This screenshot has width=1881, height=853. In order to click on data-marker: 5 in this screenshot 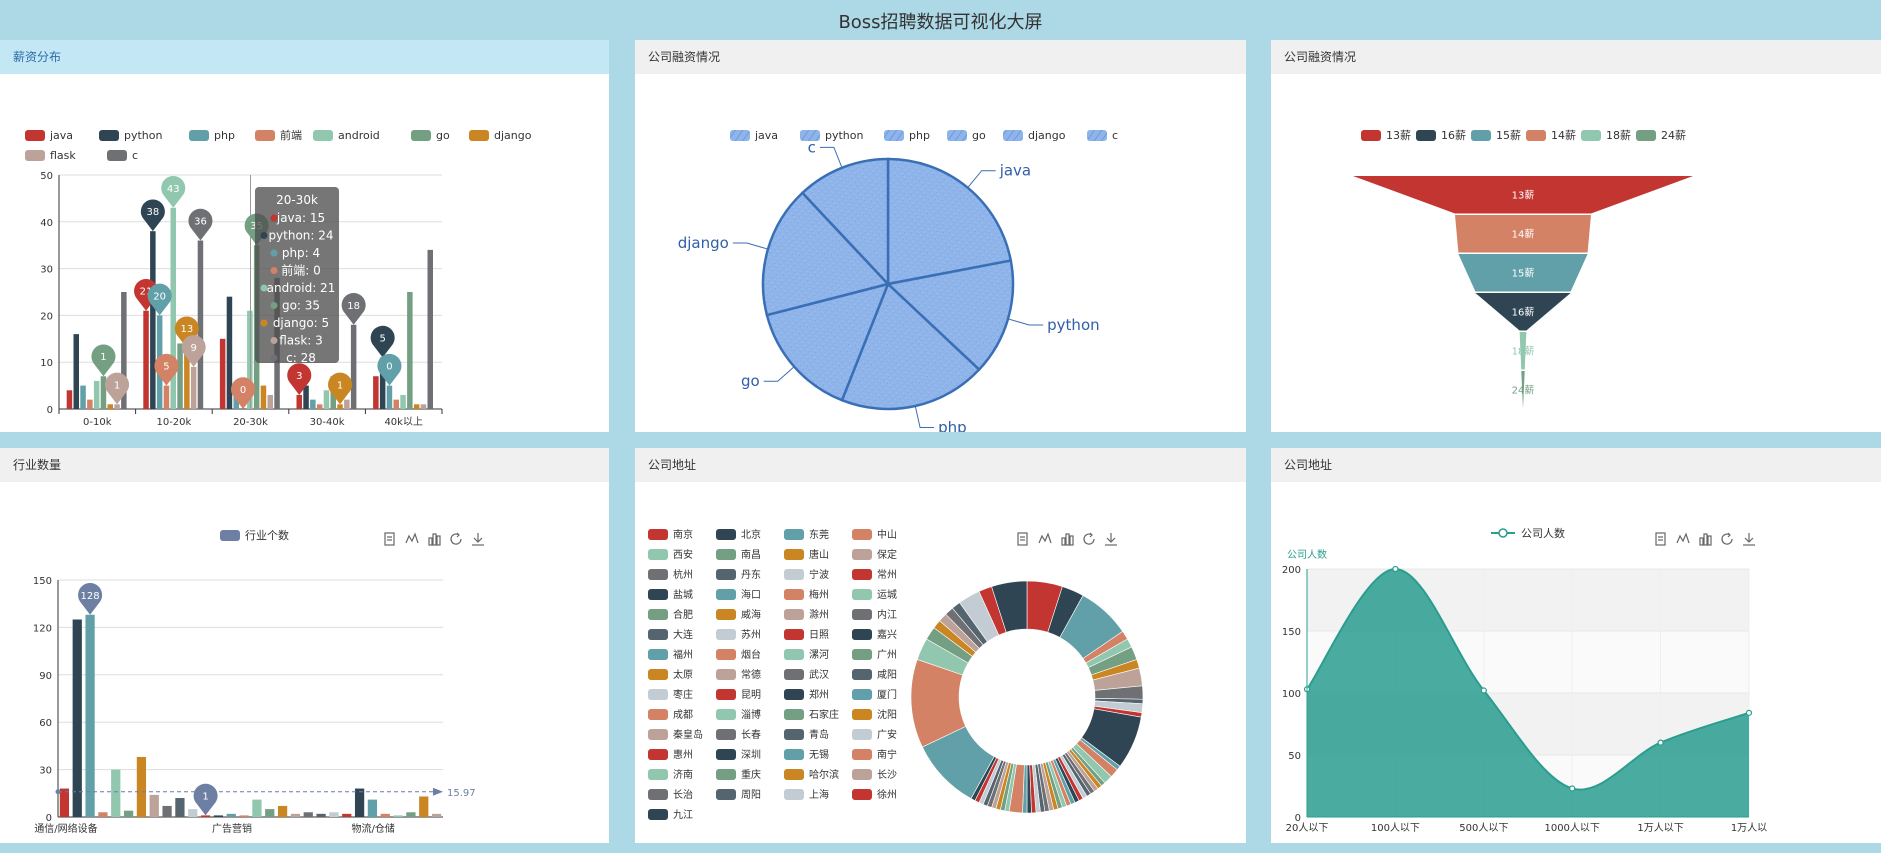, I will do `click(382, 341)`.